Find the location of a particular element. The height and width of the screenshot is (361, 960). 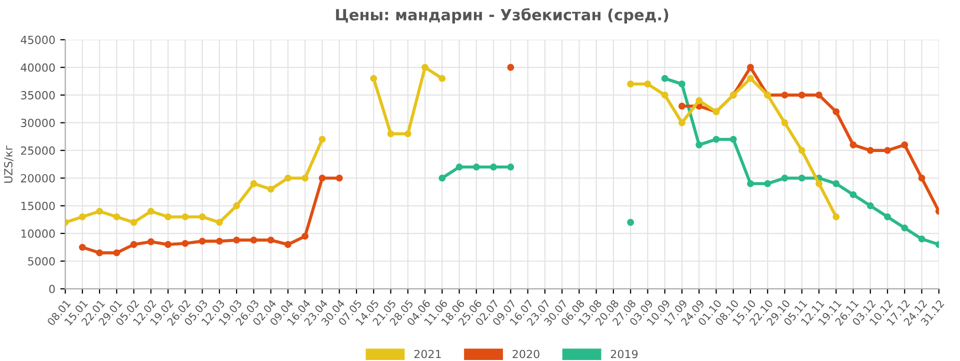

chart-title: Цены: мандарин - Узбекистан (сред.) is located at coordinates (502, 16).